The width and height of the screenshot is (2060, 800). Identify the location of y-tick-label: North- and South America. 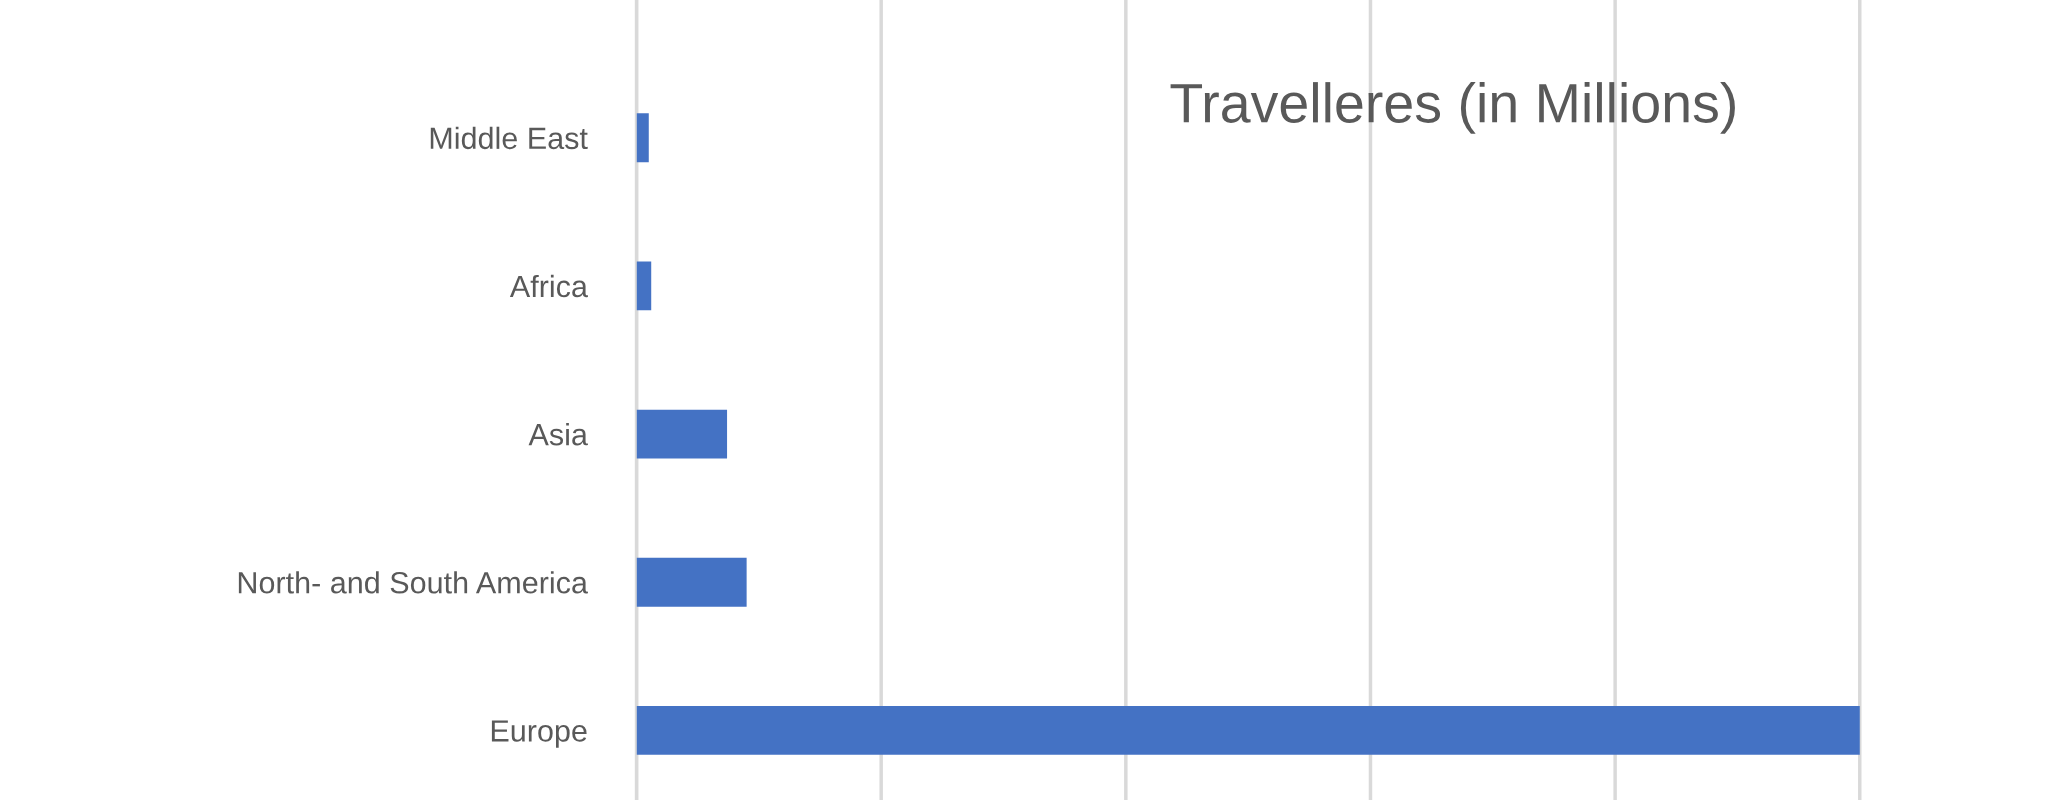
(413, 582).